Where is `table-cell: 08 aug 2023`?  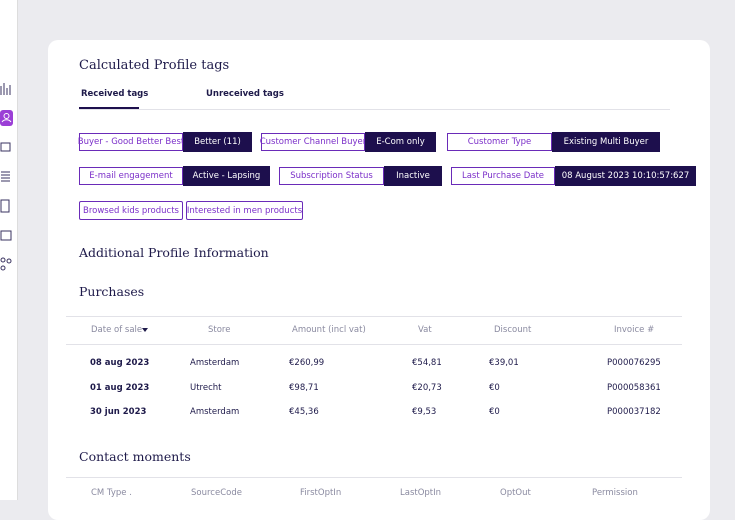 table-cell: 08 aug 2023 is located at coordinates (120, 363).